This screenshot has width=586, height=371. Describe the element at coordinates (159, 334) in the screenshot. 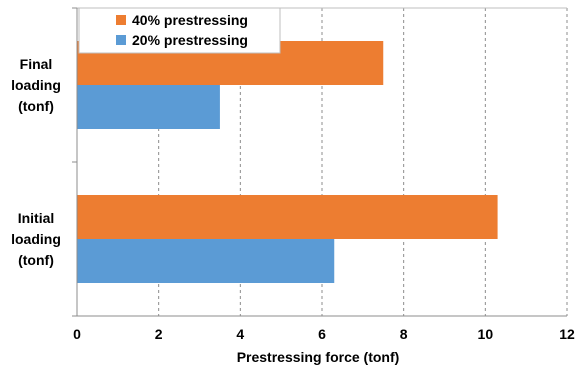

I see `x-tick-label-1: 2` at that location.